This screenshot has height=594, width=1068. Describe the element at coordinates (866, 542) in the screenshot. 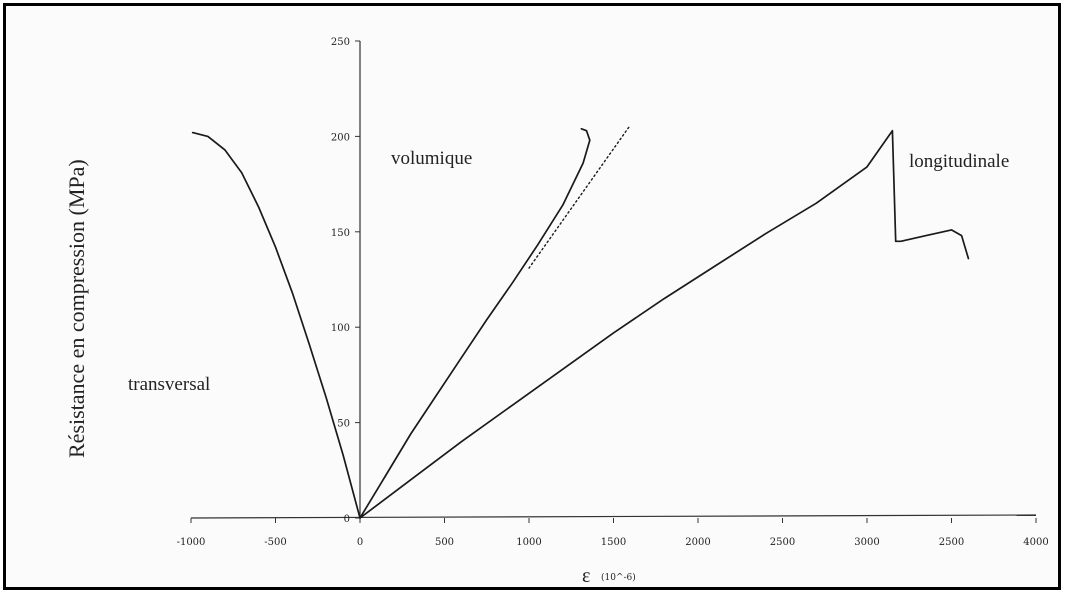

I see `x-tick-label: 3000` at that location.